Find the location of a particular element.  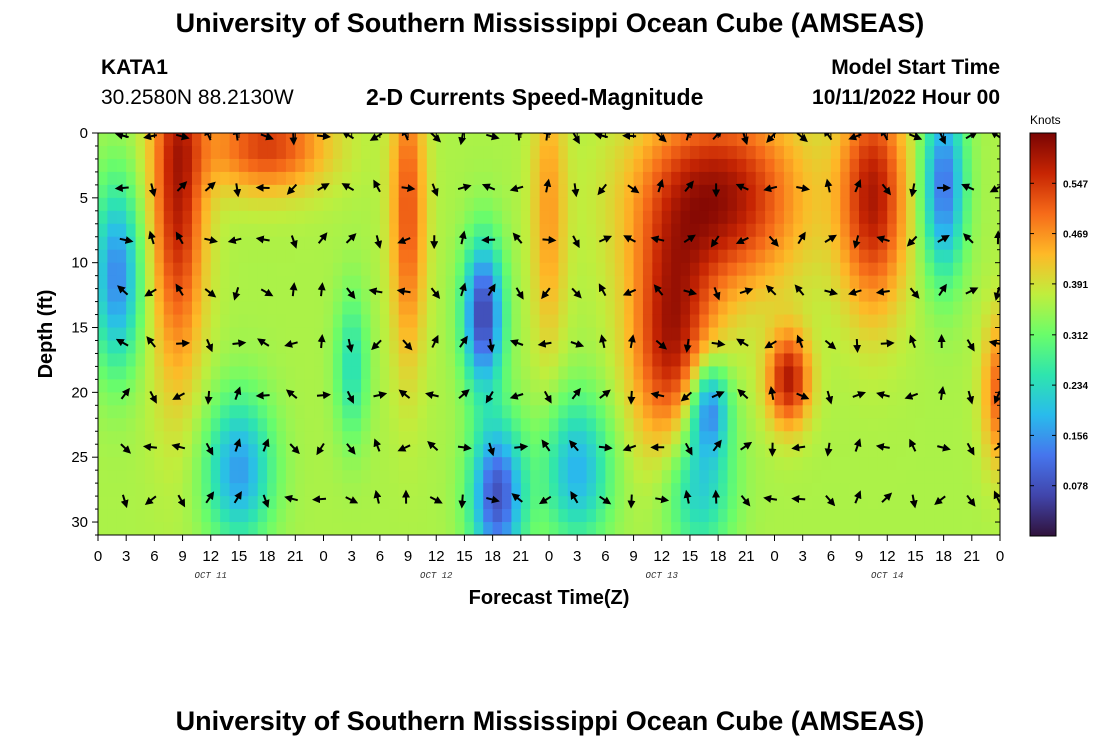

station-id: KATA1 is located at coordinates (134, 67).